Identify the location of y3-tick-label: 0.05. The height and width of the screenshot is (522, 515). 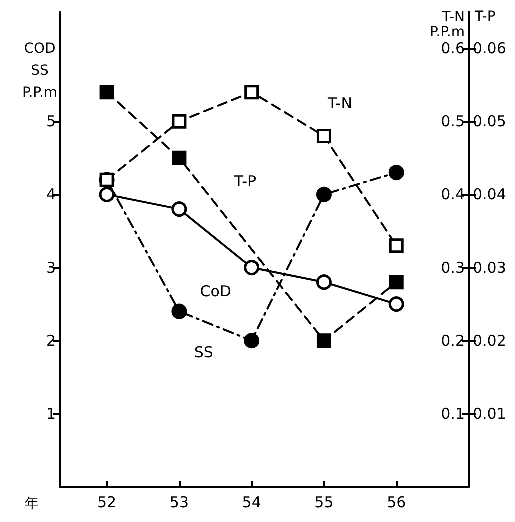
(489, 121).